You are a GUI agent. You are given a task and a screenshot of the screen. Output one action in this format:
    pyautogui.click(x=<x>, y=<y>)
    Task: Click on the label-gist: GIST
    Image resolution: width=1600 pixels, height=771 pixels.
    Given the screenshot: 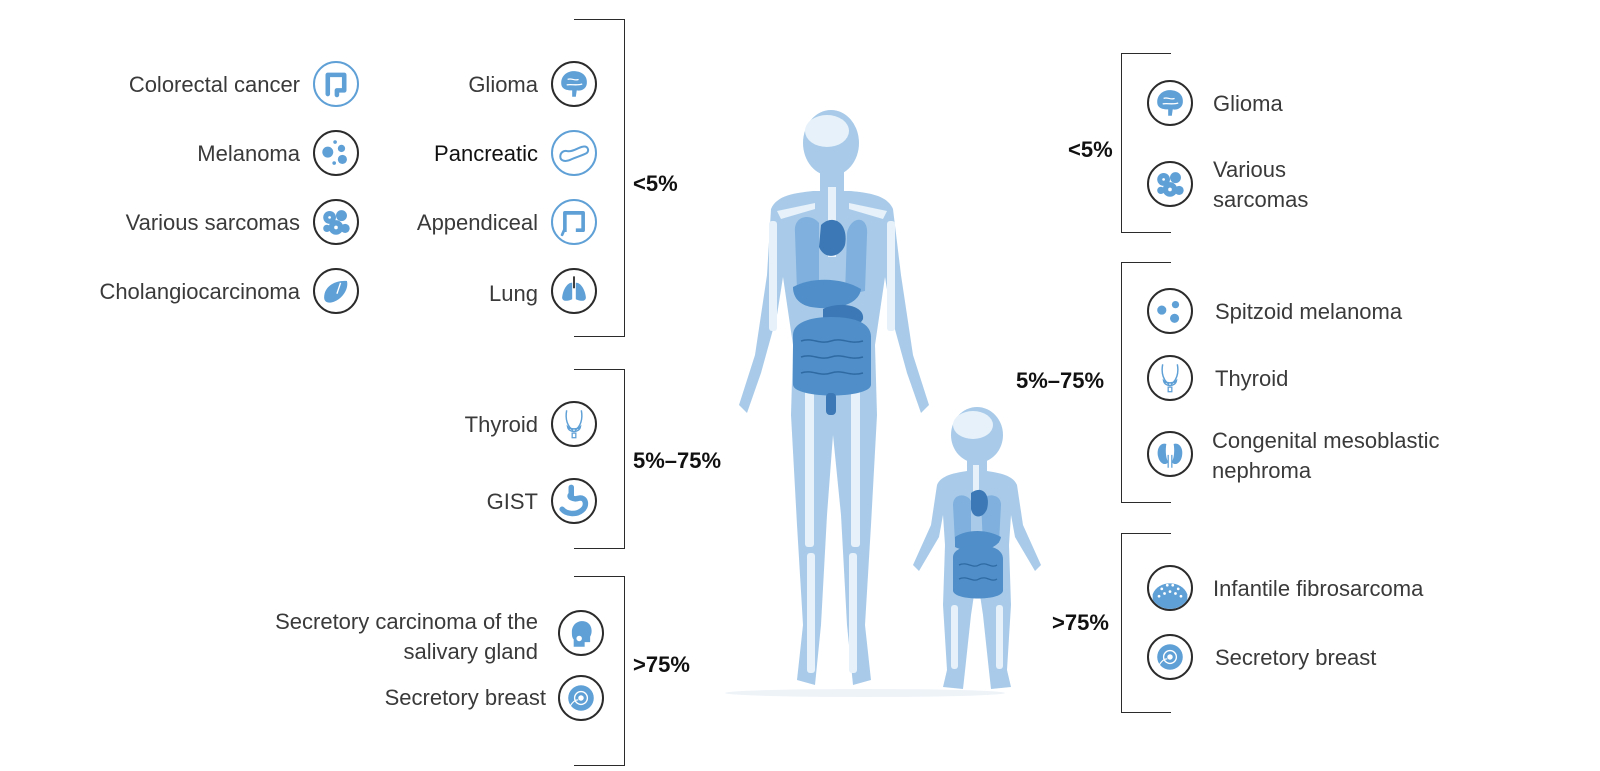 What is the action you would take?
    pyautogui.click(x=512, y=501)
    